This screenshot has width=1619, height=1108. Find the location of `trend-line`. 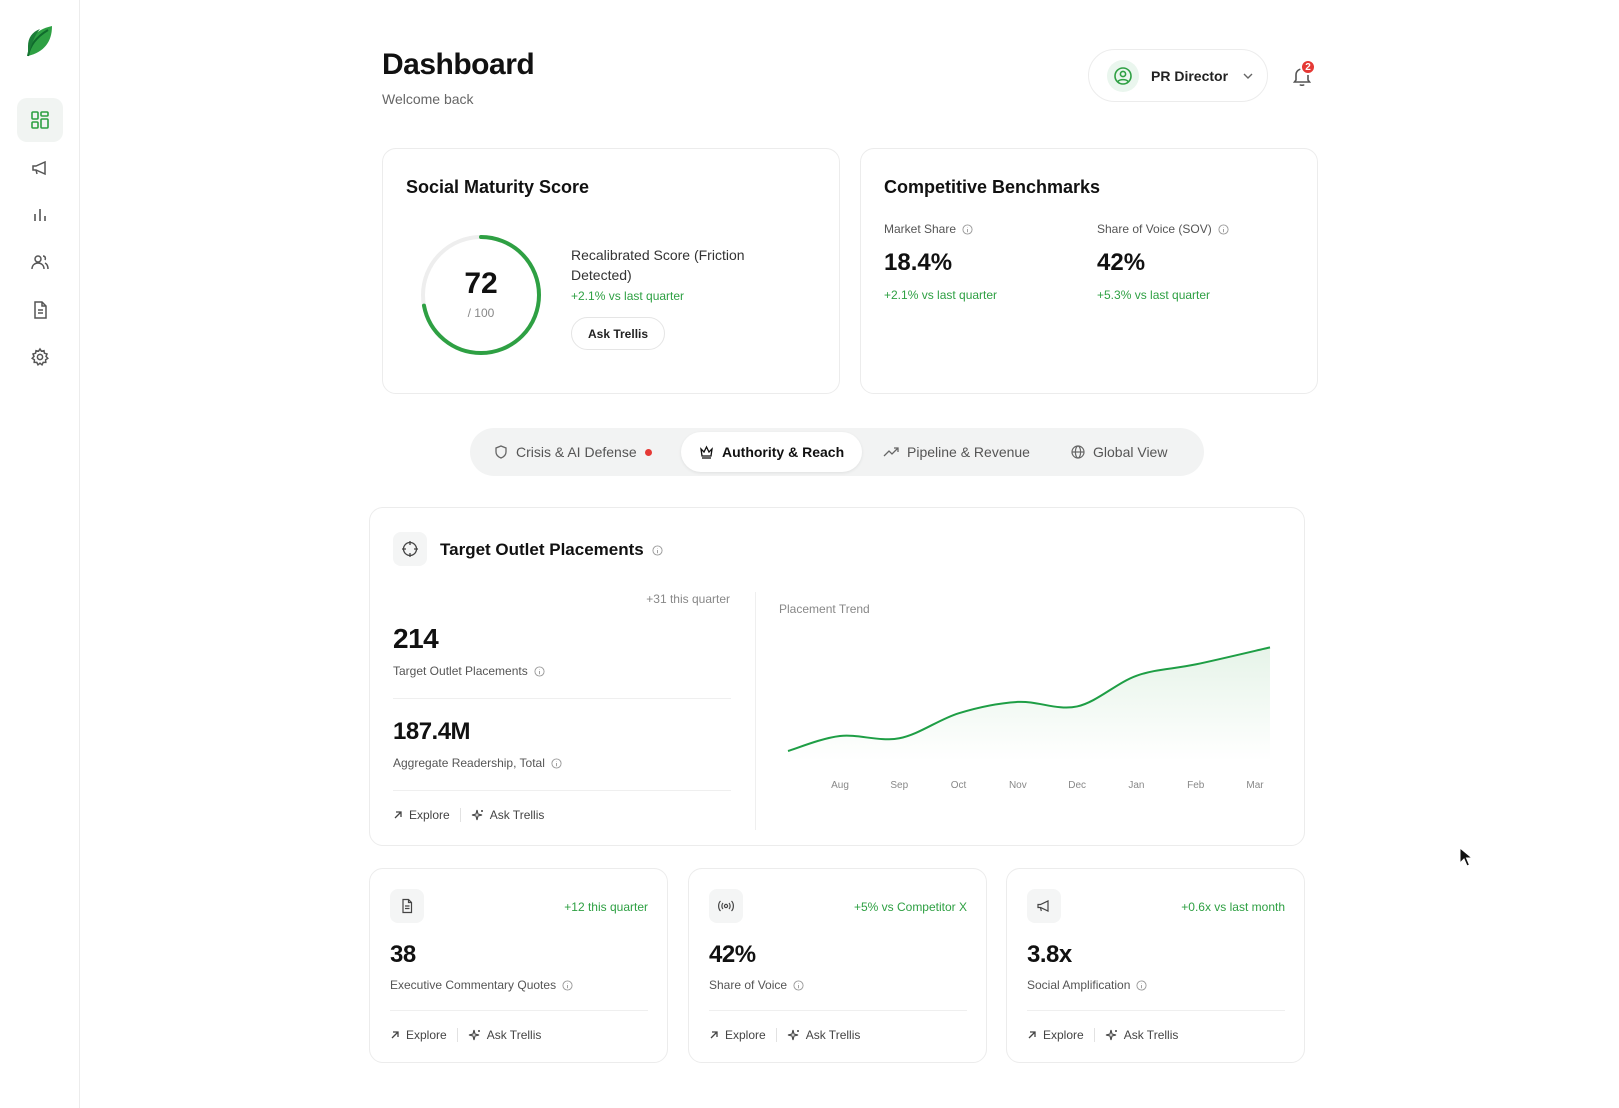

trend-line is located at coordinates (1029, 699).